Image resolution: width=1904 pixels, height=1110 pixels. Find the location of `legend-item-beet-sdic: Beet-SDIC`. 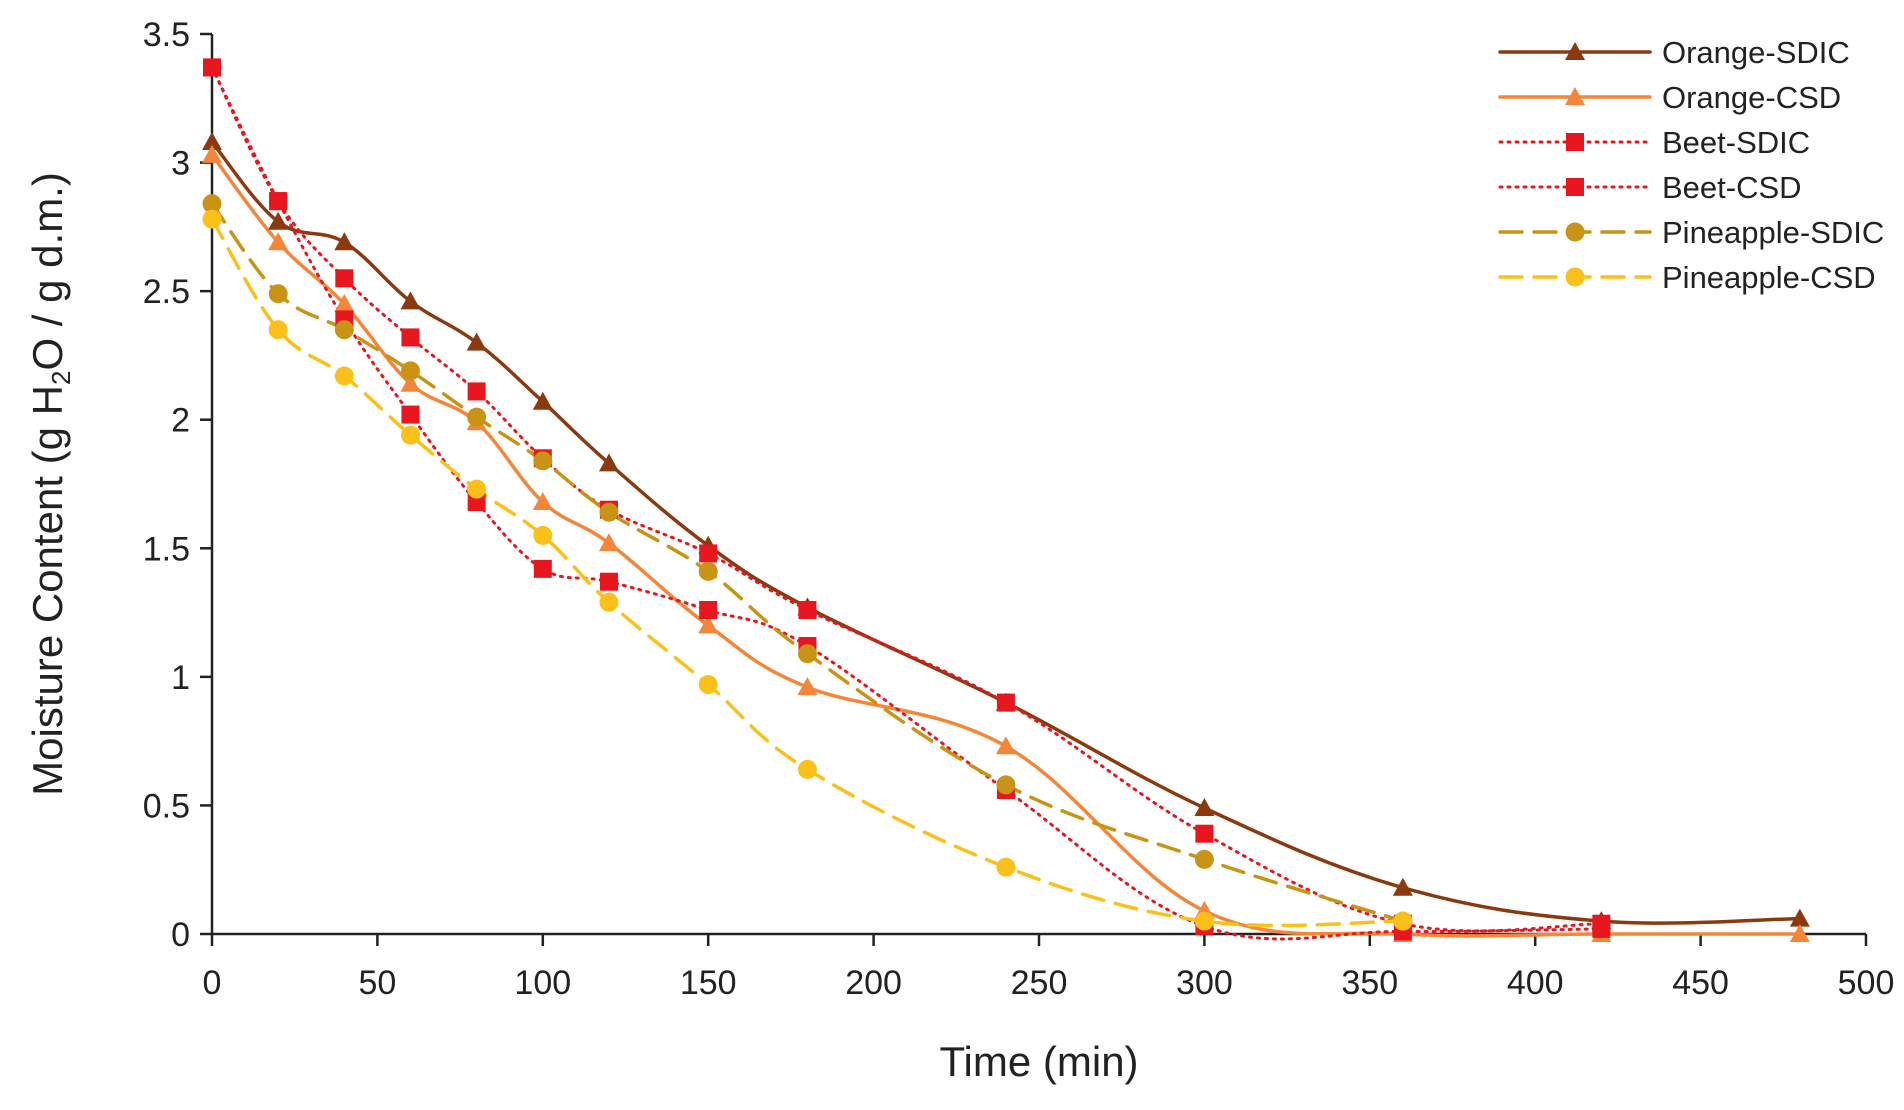

legend-item-beet-sdic: Beet-SDIC is located at coordinates (1654, 142).